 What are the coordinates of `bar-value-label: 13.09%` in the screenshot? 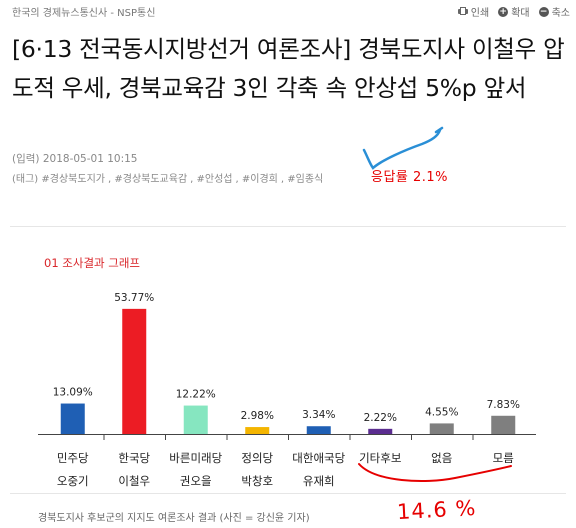 It's located at (73, 393).